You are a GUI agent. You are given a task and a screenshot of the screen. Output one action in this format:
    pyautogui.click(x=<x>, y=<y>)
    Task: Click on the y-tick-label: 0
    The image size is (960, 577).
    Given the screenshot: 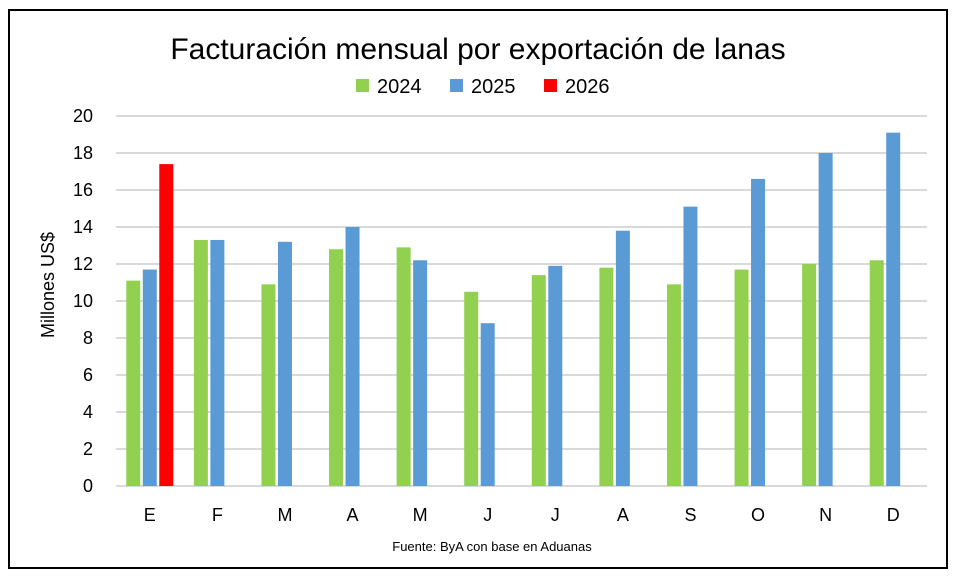 What is the action you would take?
    pyautogui.click(x=88, y=486)
    